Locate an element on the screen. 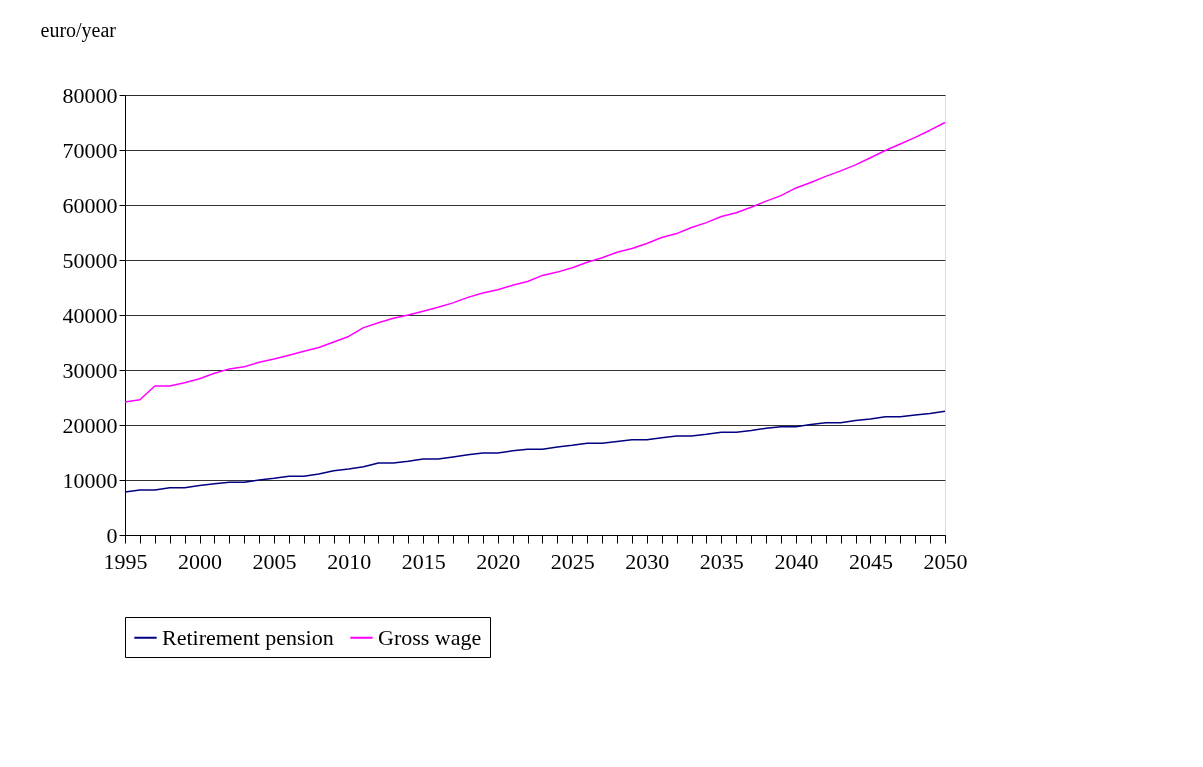 This screenshot has height=767, width=1203. y-tick-label: 60000 is located at coordinates (90, 205).